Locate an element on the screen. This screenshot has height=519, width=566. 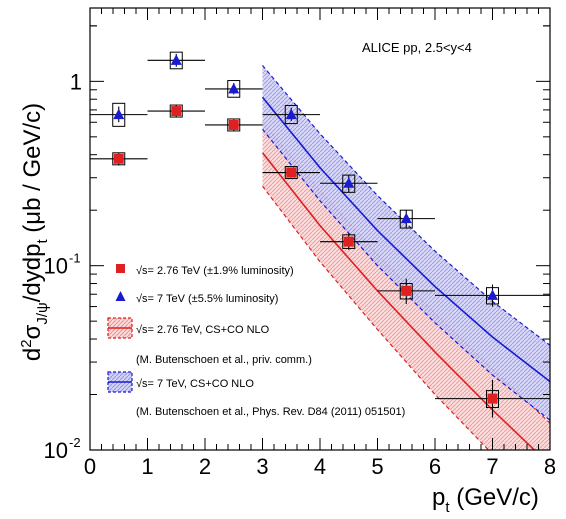
legend-square-marker is located at coordinates (120, 268).